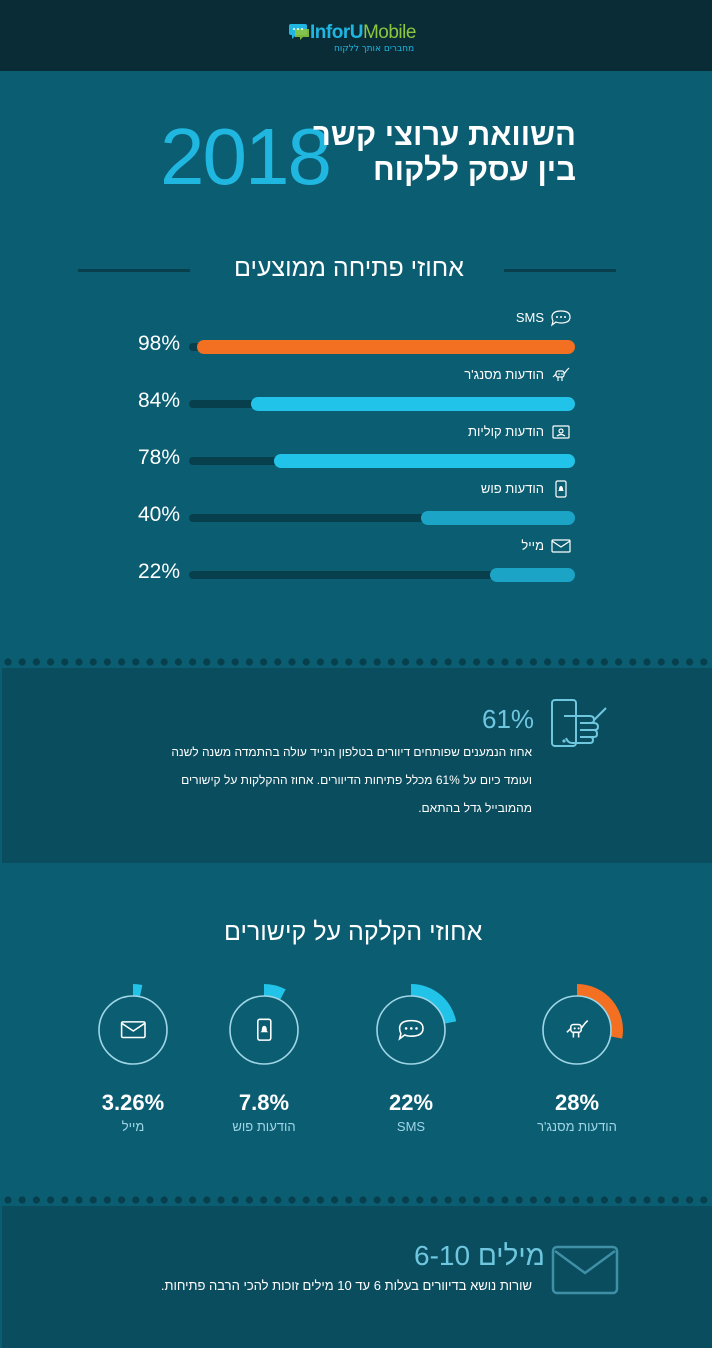  I want to click on subject-line-panel, so click(357, 1277).